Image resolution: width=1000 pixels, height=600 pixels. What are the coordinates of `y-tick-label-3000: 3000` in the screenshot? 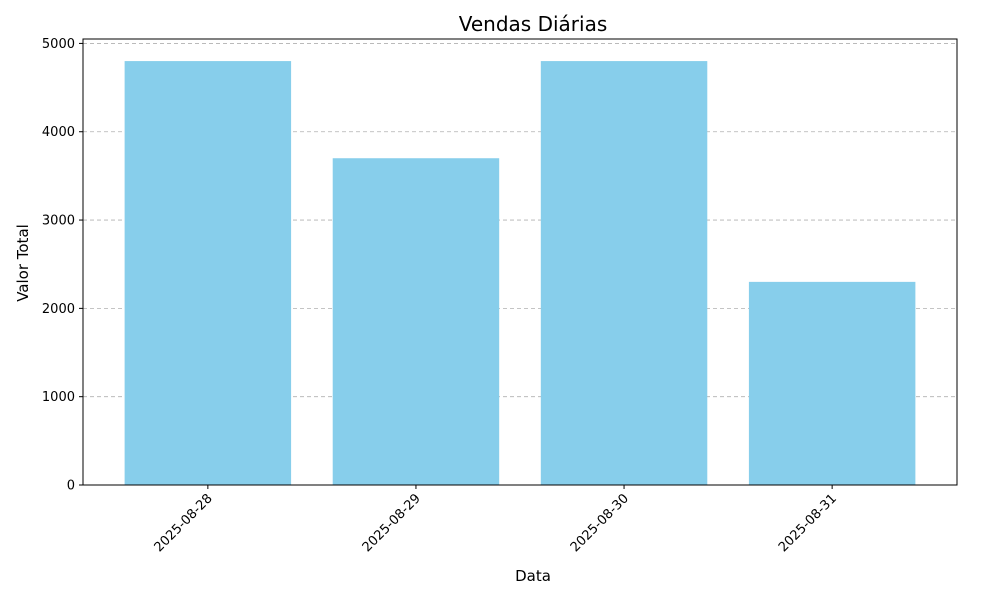 It's located at (58, 221).